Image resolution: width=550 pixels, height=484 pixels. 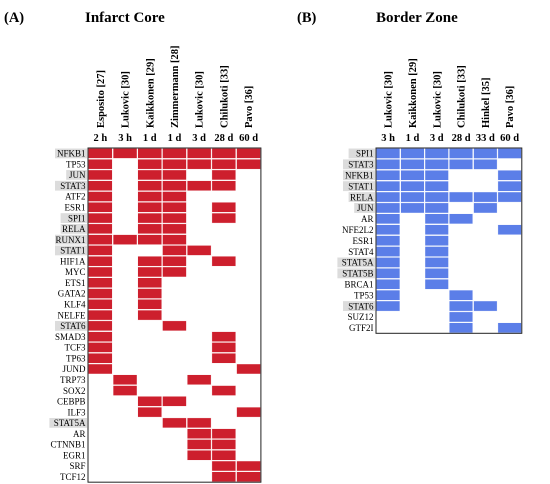 I want to click on panel-label-a: (A), so click(x=14, y=18).